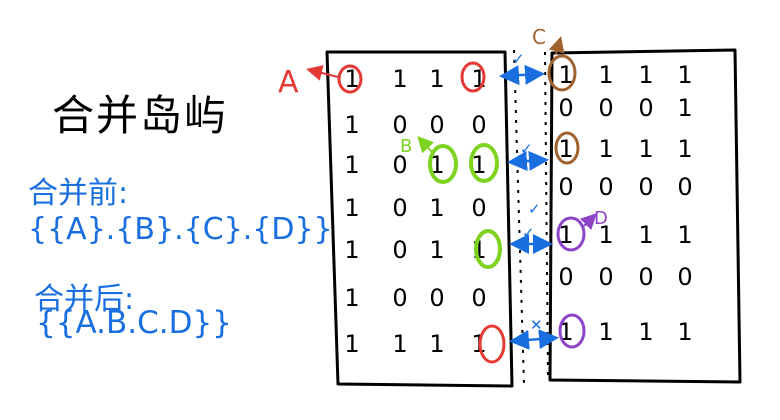 The width and height of the screenshot is (780, 420). What do you see at coordinates (572, 331) in the screenshot?
I see `circle-D-edge` at bounding box center [572, 331].